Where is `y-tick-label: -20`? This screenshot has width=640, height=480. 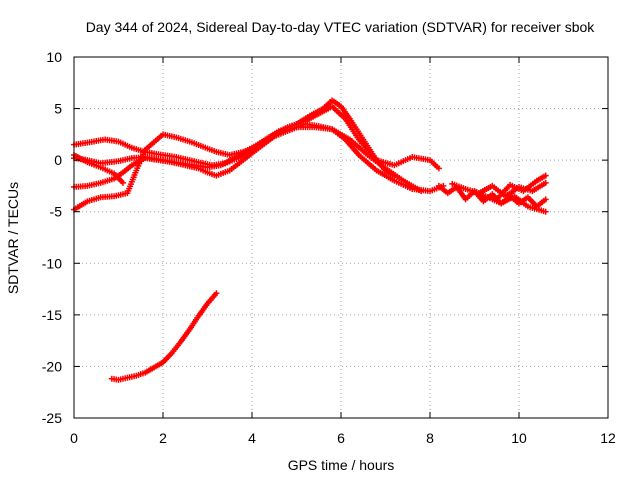
y-tick-label: -20 is located at coordinates (52, 366).